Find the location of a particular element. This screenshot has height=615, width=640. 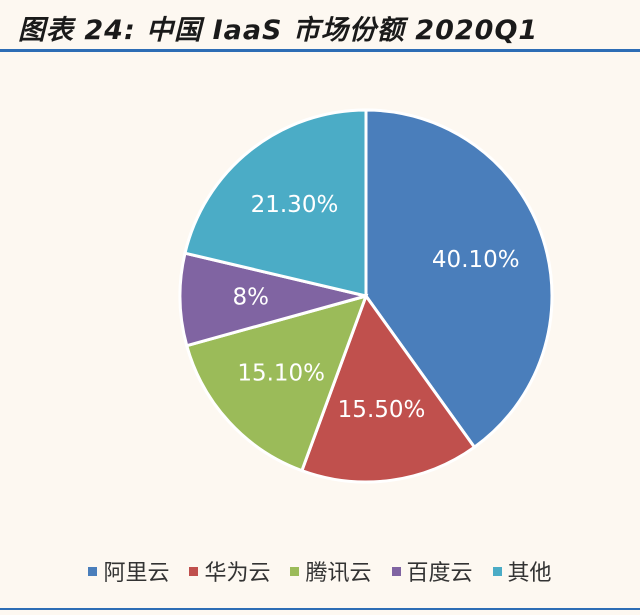

legend-label-3: 百度云 is located at coordinates (439, 573).